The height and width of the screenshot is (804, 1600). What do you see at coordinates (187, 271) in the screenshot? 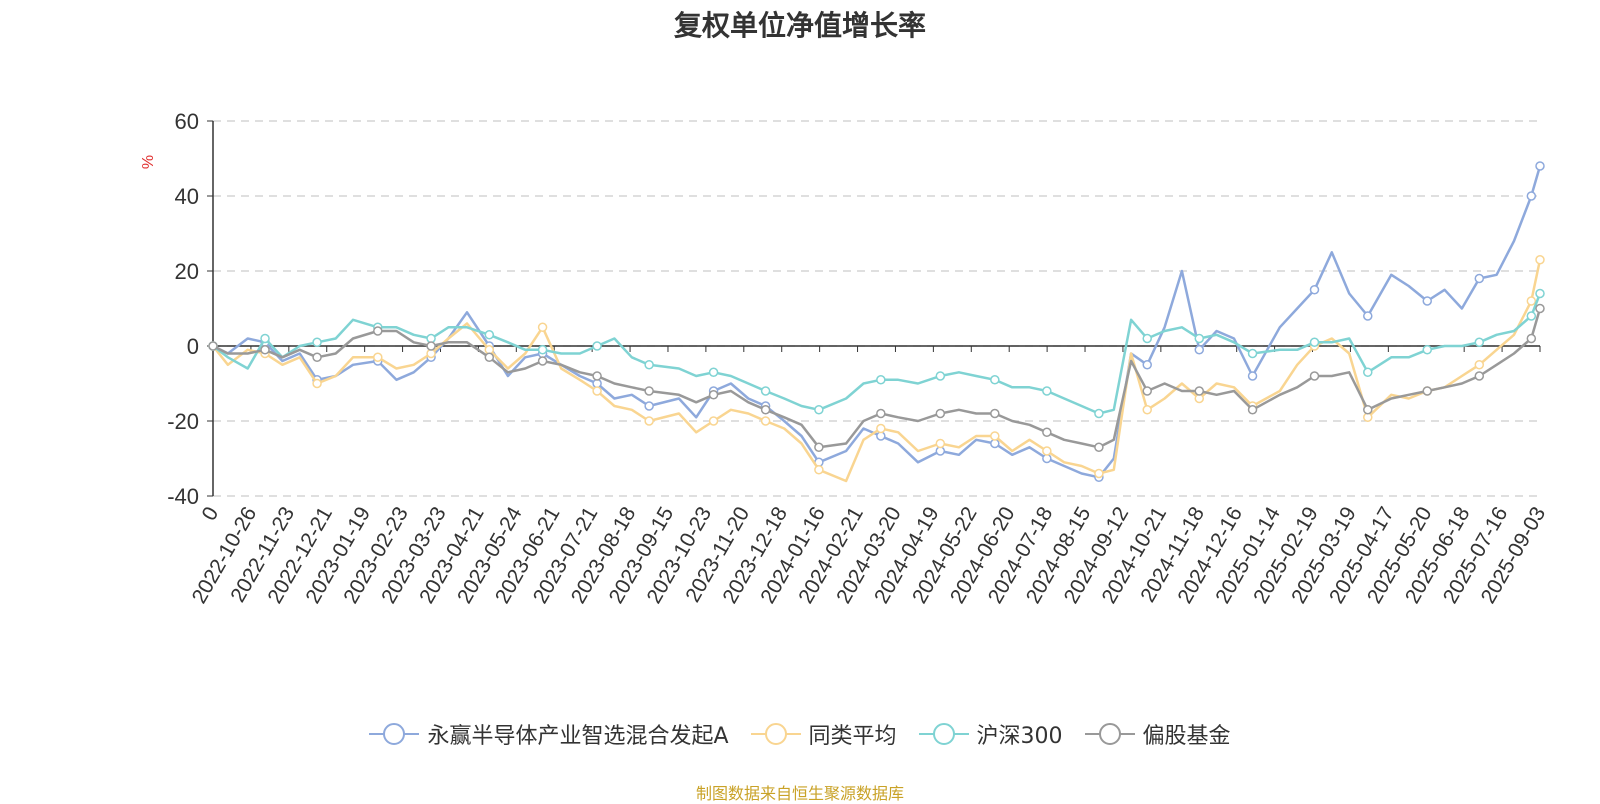
I see `y-tick-label: 20` at bounding box center [187, 271].